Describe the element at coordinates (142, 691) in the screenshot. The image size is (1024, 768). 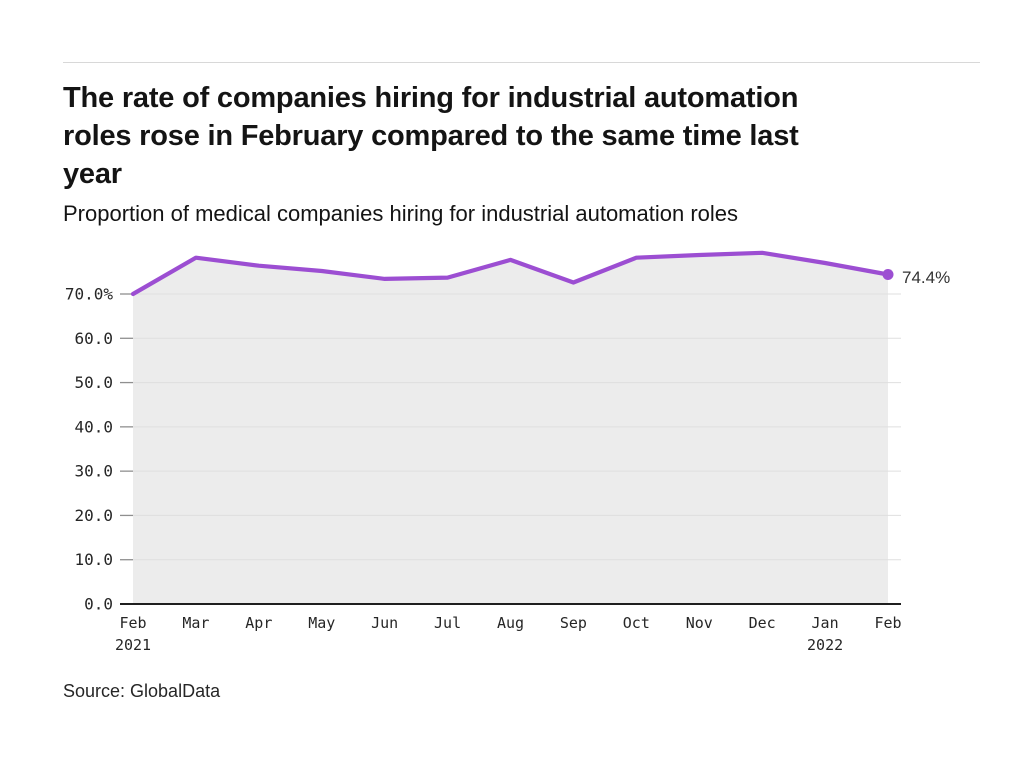
I see `source-label: Source: GlobalData` at that location.